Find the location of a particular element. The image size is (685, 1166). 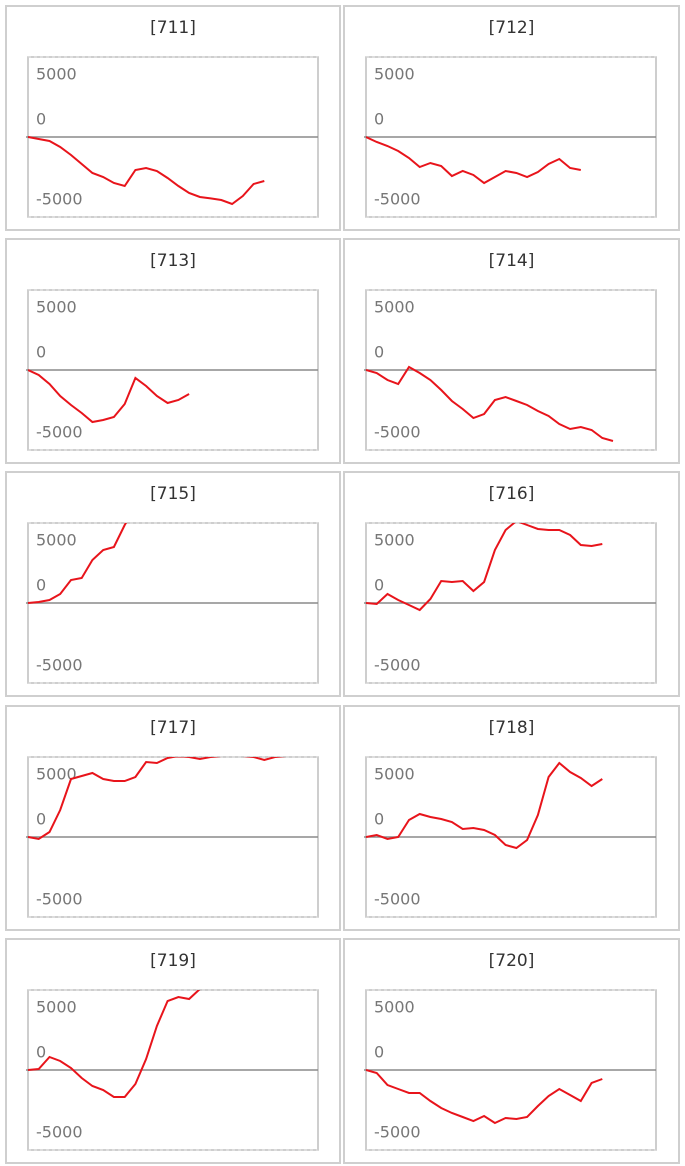

chart: [714] -5000 0 5000 is located at coordinates (510, 351).